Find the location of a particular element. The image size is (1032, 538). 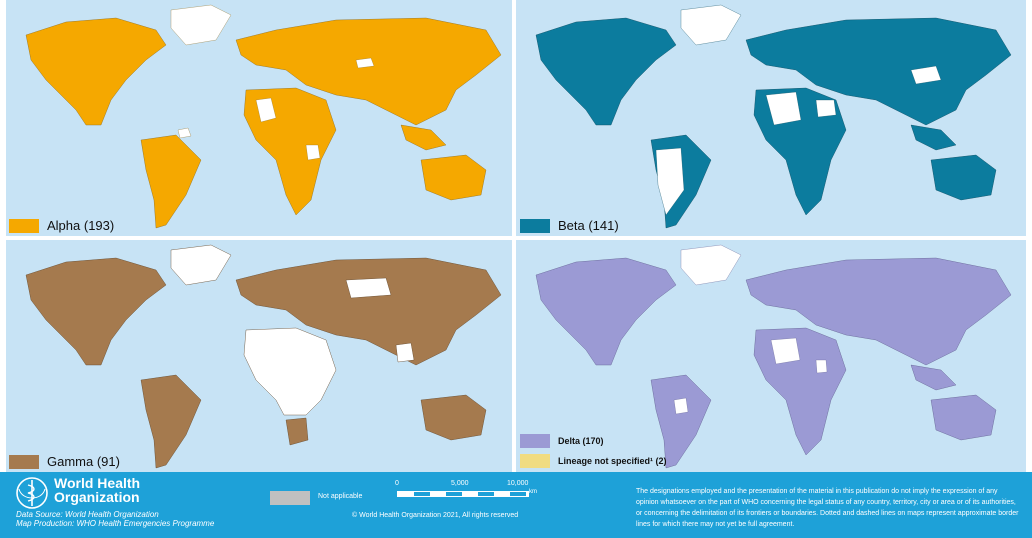

legend-swatch-gamma is located at coordinates (24, 461).